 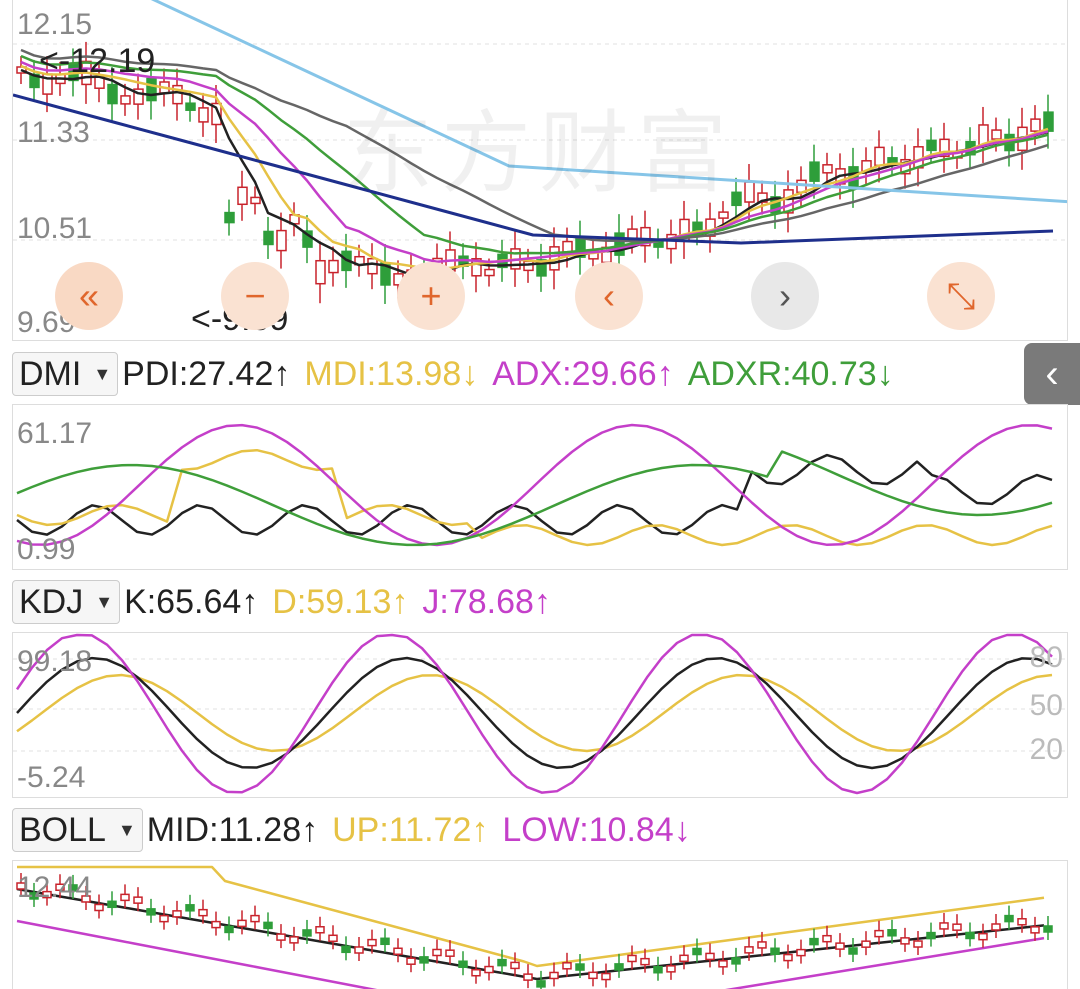 What do you see at coordinates (1046, 657) in the screenshot?
I see `kdj-level-80: 80` at bounding box center [1046, 657].